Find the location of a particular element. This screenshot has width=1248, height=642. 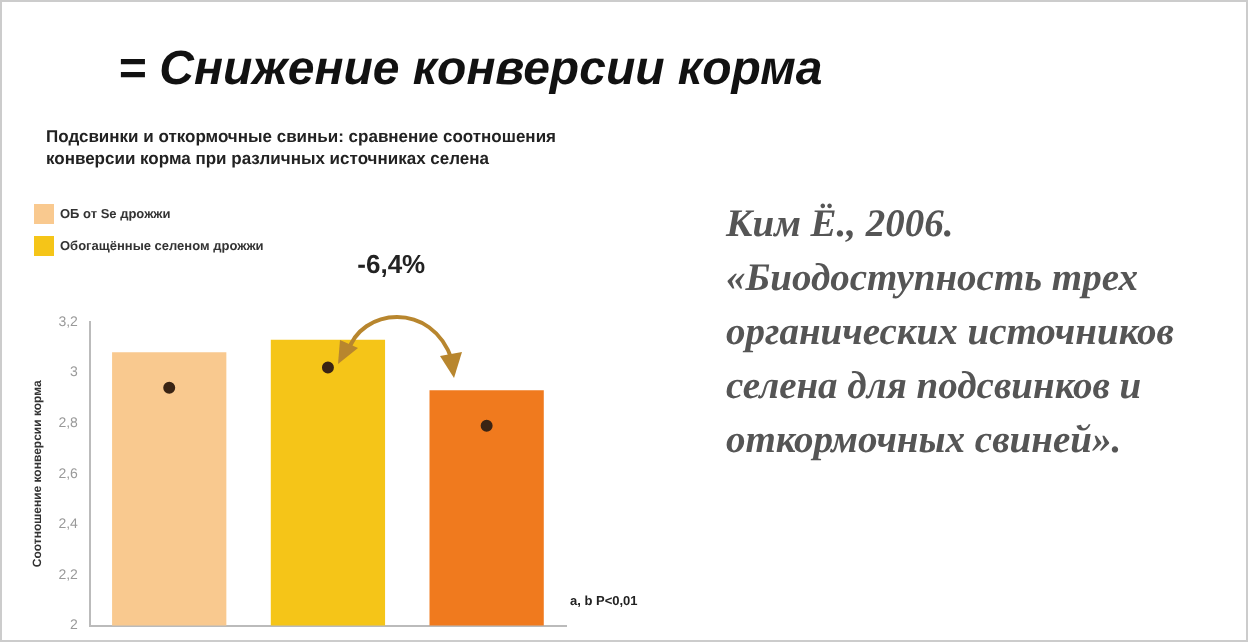

text: Ким Ё., 2006. «Биодоступность трех органических источников селена для подсвинков и откормочных свиней». is located at coordinates (951, 333).